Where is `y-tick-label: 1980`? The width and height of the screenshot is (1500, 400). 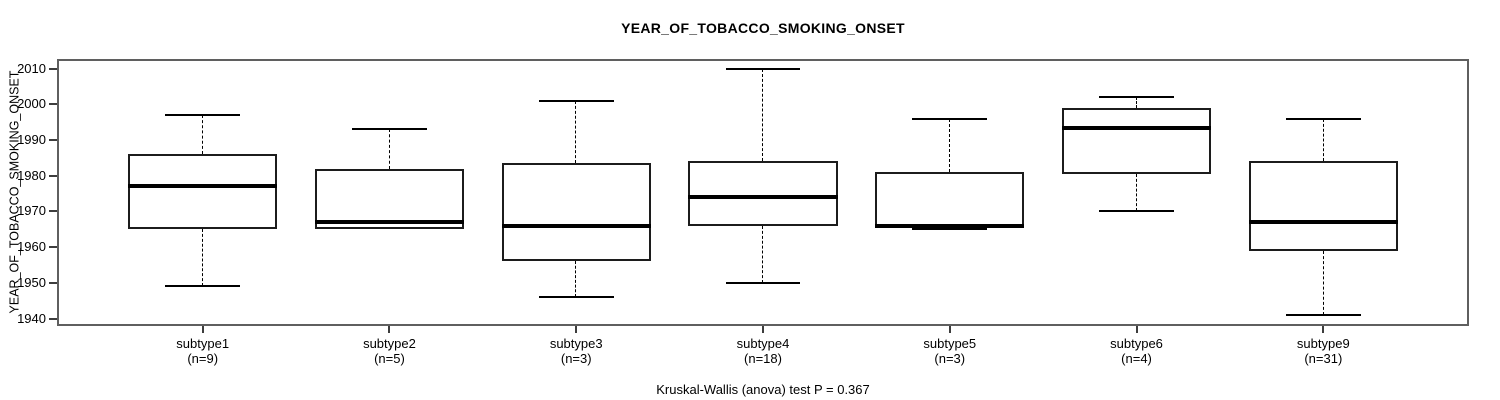
y-tick-label: 1980 is located at coordinates (31, 175).